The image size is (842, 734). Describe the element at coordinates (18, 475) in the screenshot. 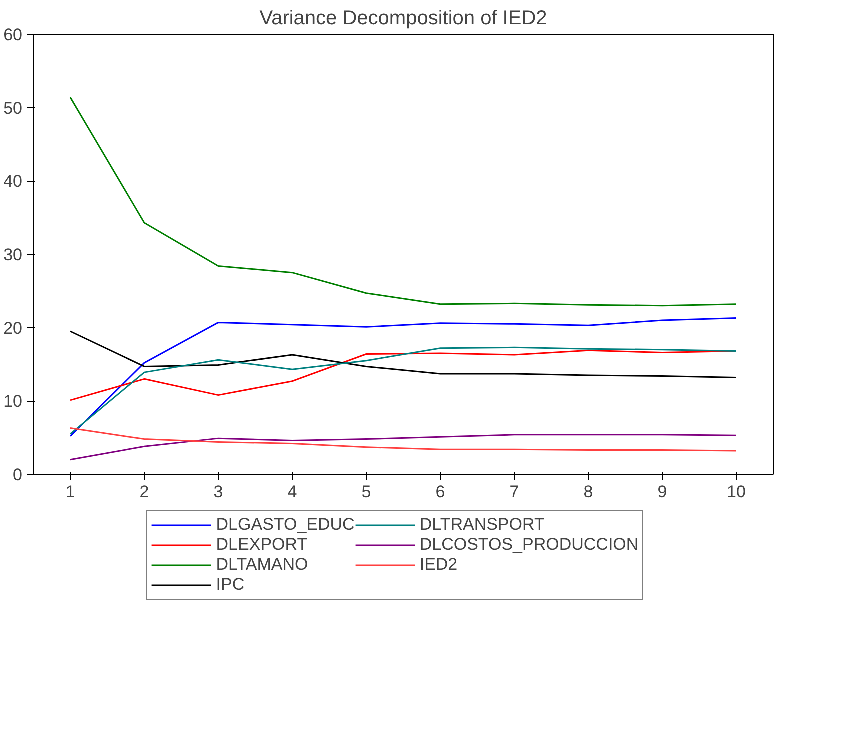

I see `y-tick-label: 0` at that location.